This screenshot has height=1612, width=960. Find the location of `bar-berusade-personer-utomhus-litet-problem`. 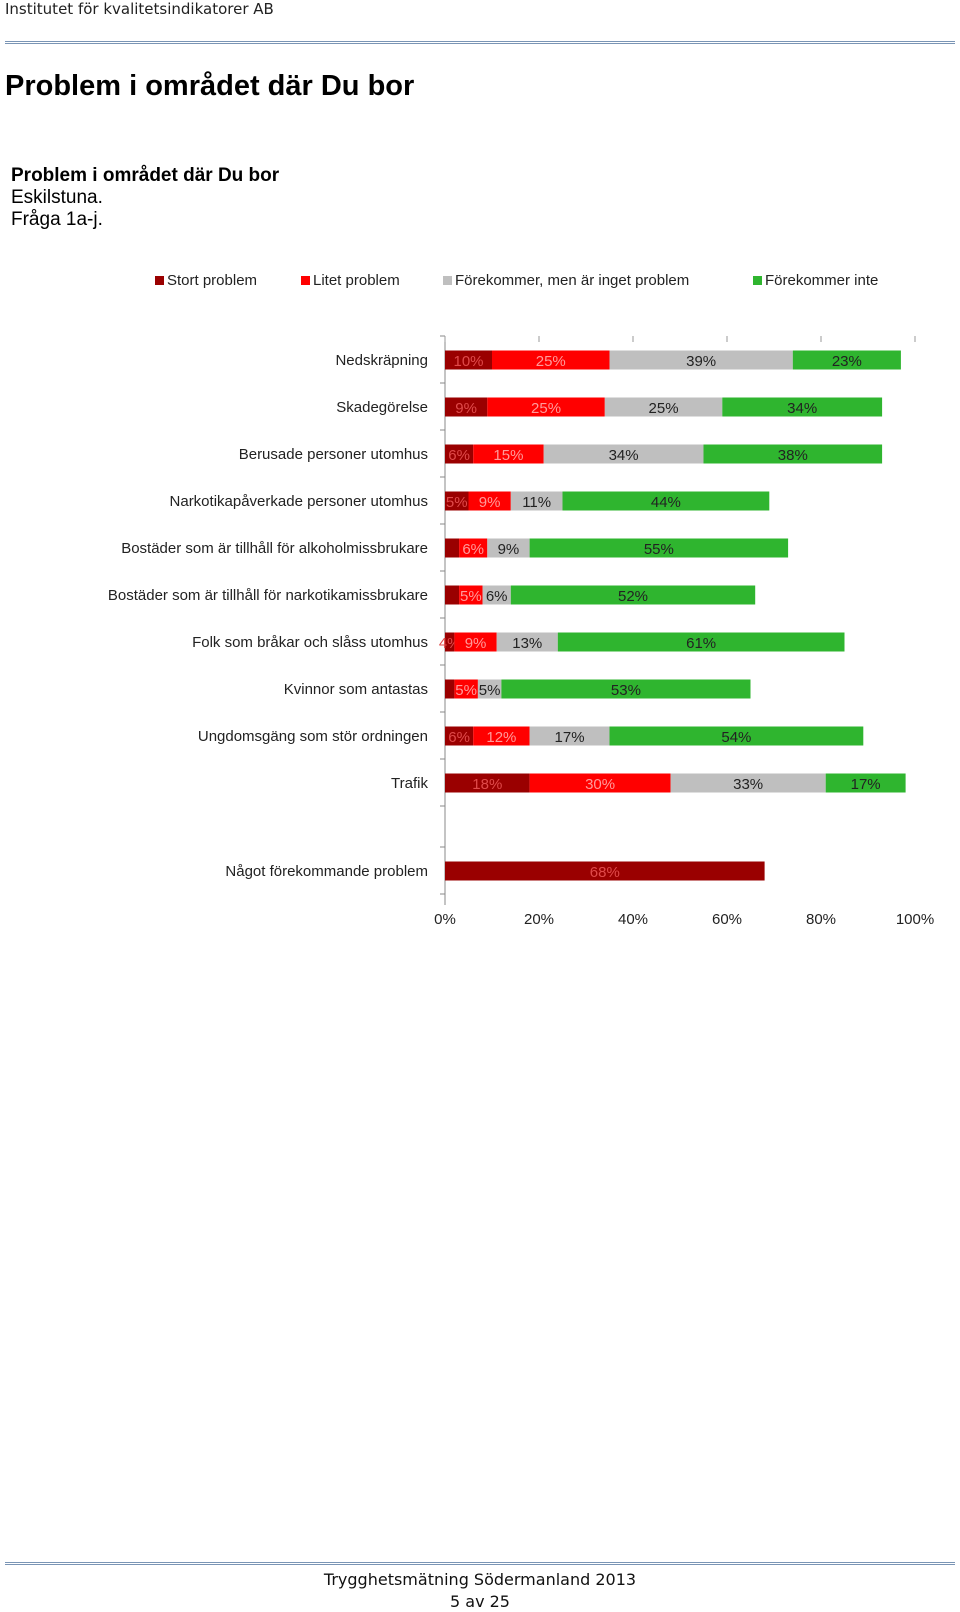

bar-berusade-personer-utomhus-litet-problem is located at coordinates (508, 454).